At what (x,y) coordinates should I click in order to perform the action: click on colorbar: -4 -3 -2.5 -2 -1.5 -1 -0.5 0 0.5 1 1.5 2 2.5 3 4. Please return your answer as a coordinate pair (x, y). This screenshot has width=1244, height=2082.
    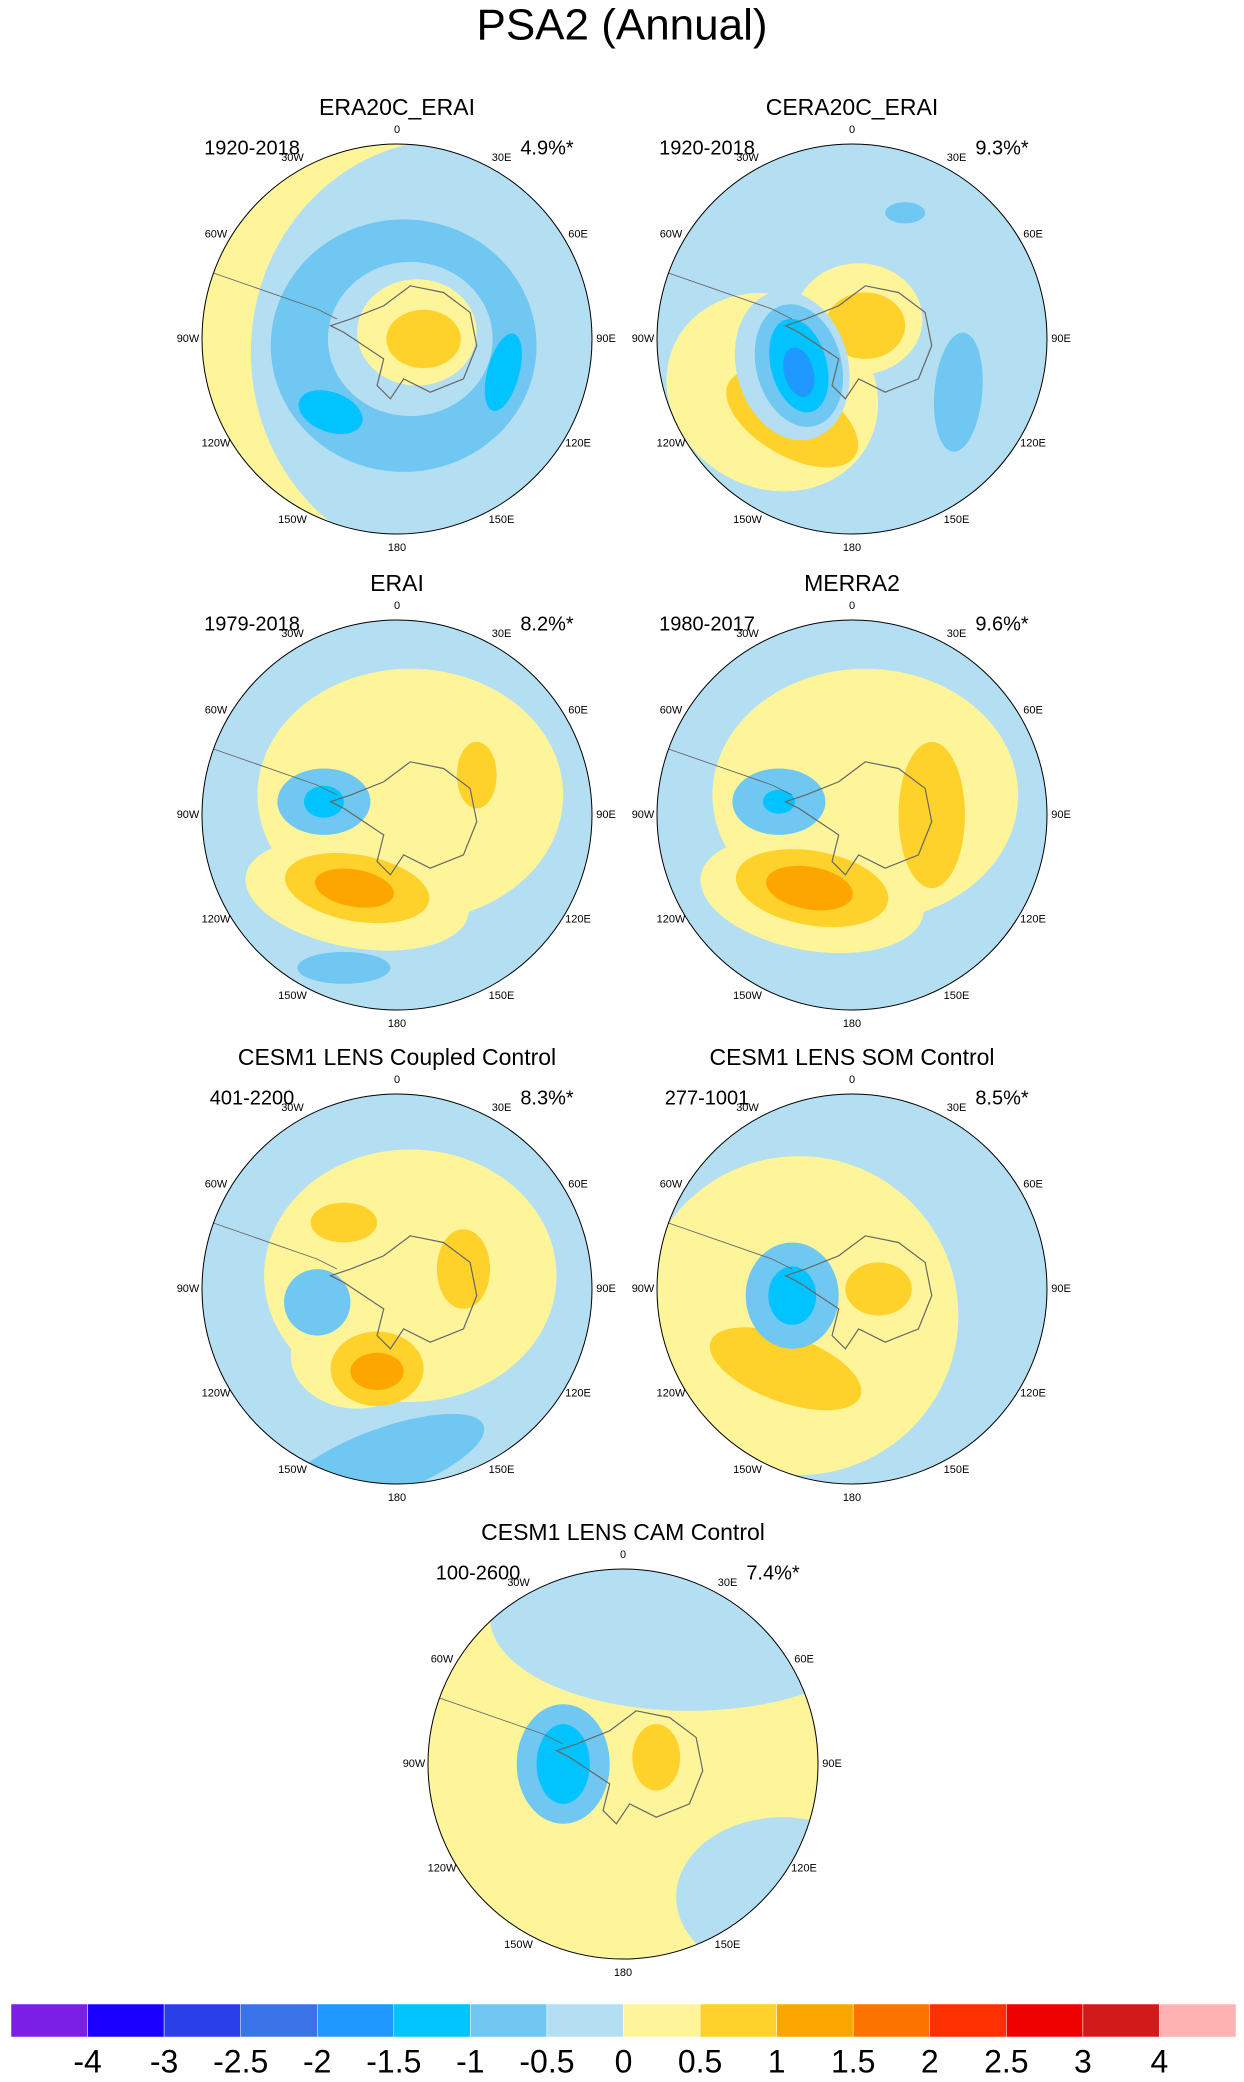
    Looking at the image, I should click on (623, 2041).